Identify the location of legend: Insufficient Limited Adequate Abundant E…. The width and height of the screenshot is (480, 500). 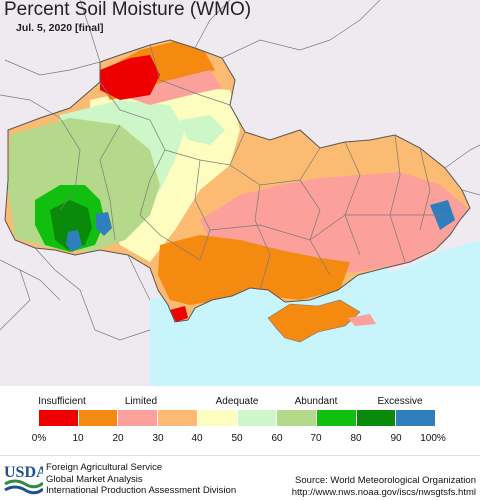
(240, 419).